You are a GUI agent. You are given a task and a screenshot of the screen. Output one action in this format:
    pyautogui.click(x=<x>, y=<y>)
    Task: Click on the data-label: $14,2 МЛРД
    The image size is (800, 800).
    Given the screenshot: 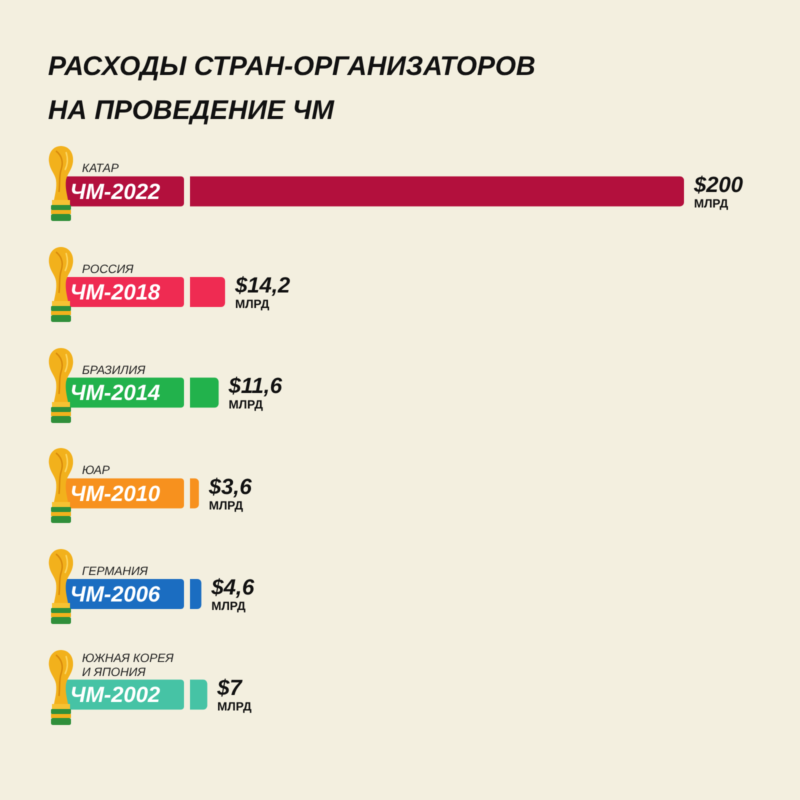 What is the action you would take?
    pyautogui.click(x=262, y=291)
    